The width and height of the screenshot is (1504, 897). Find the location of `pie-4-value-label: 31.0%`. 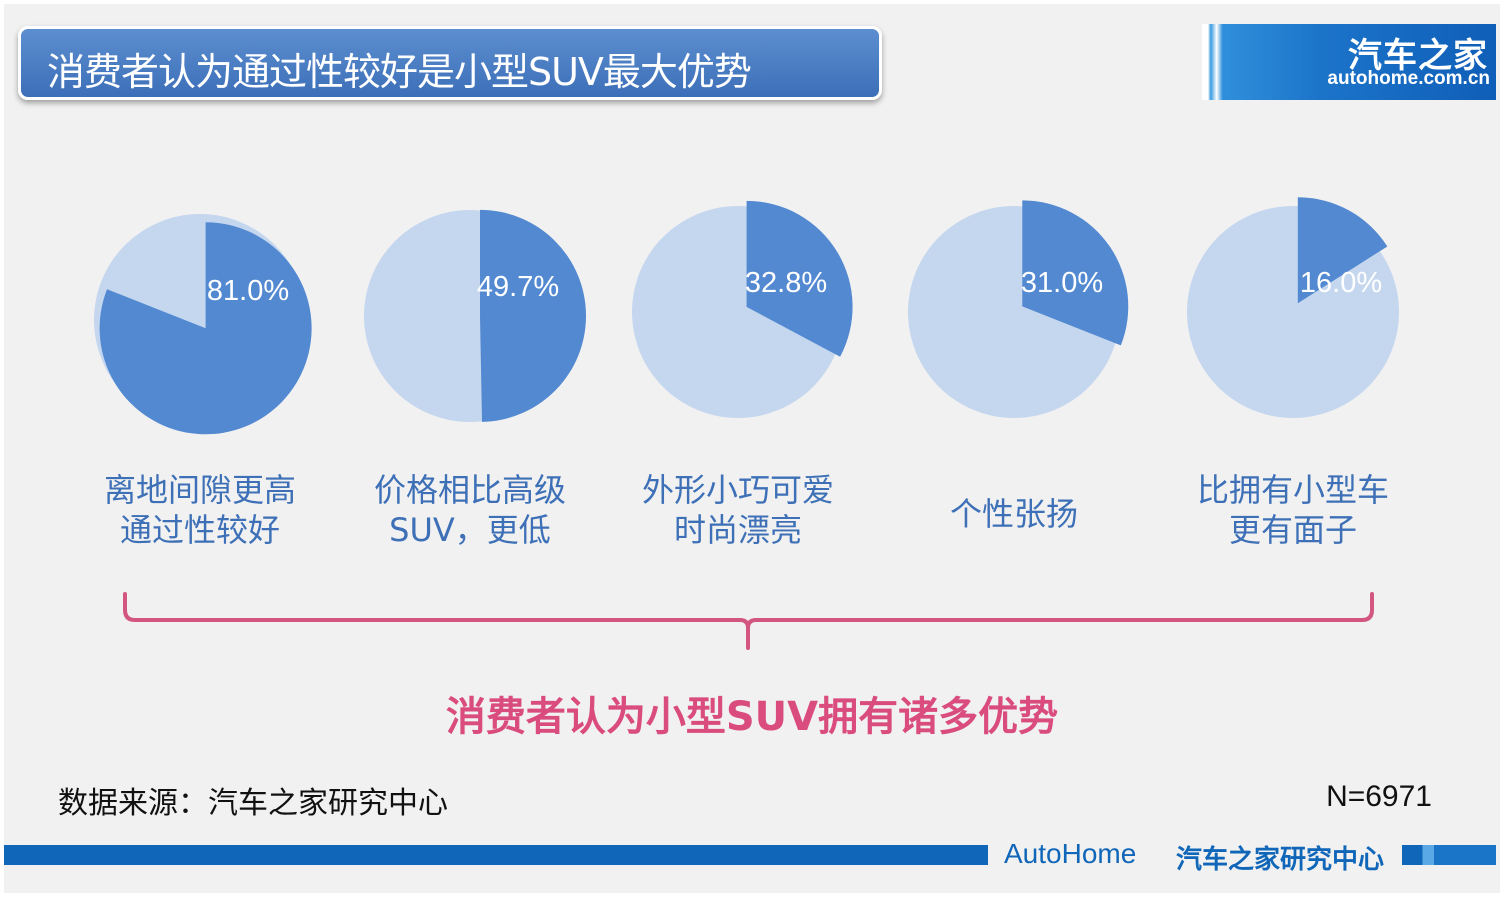

pie-4-value-label: 31.0% is located at coordinates (1062, 283).